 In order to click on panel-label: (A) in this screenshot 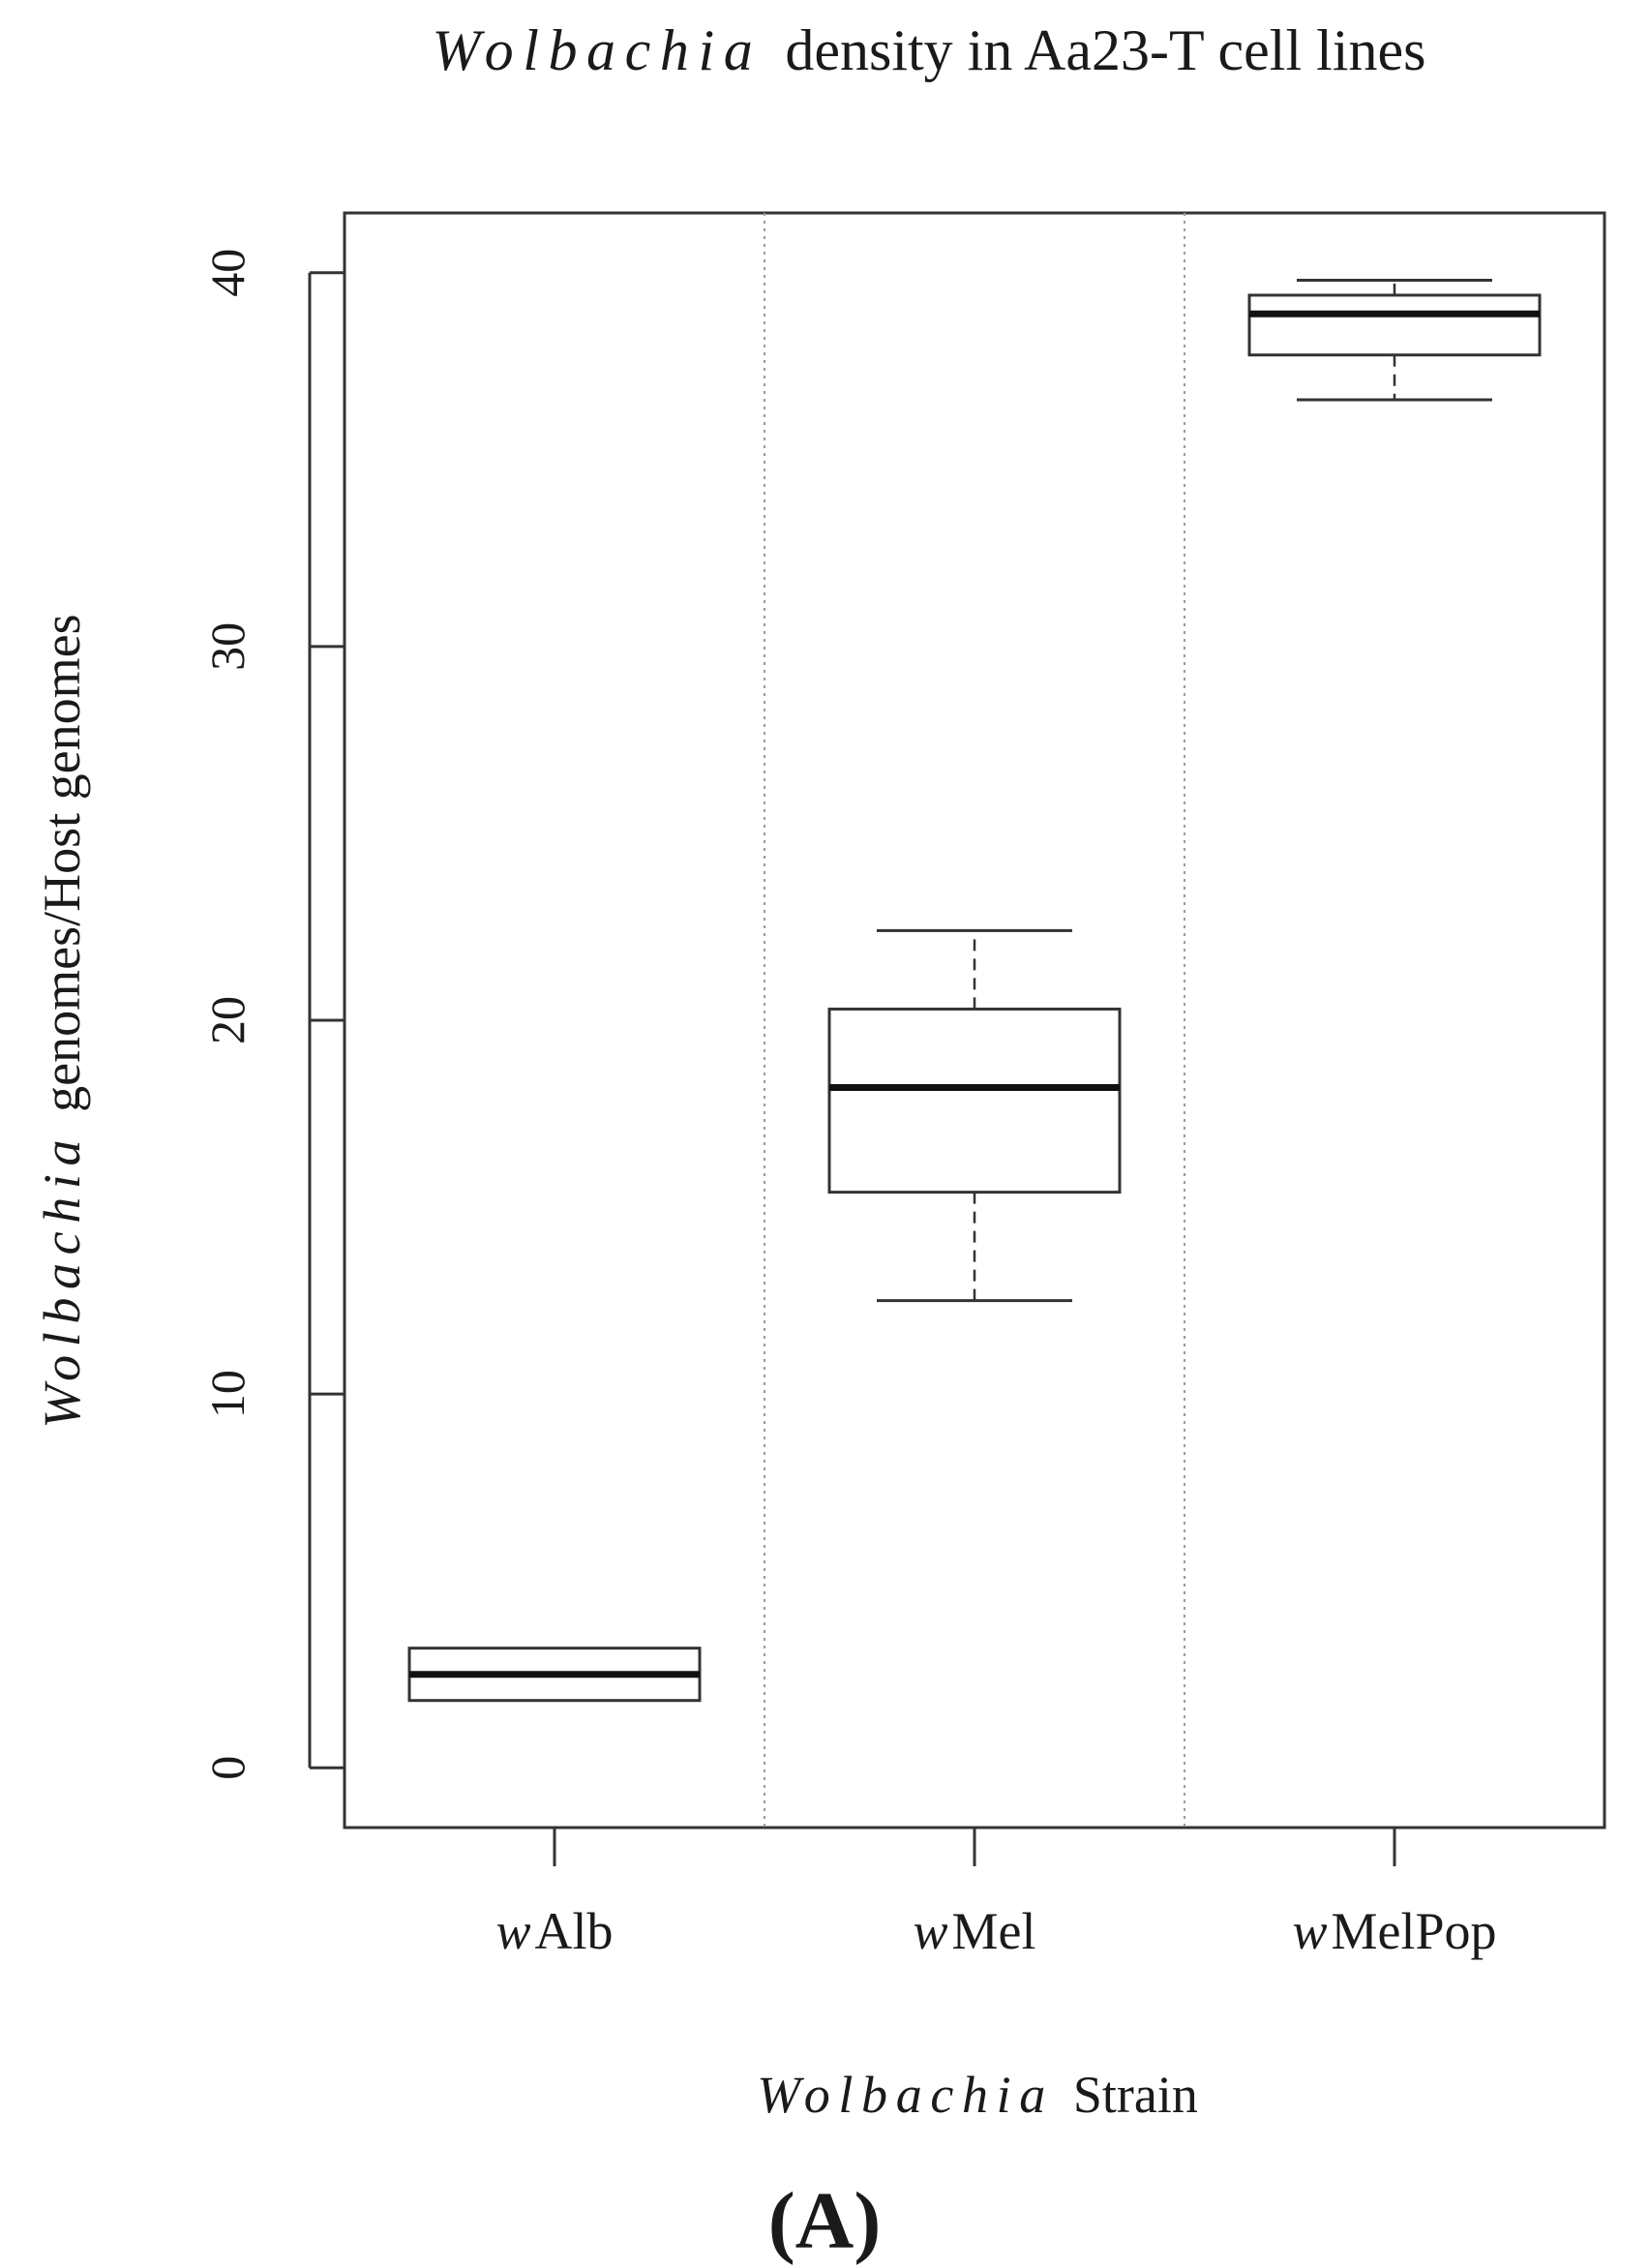, I will do `click(825, 2221)`.